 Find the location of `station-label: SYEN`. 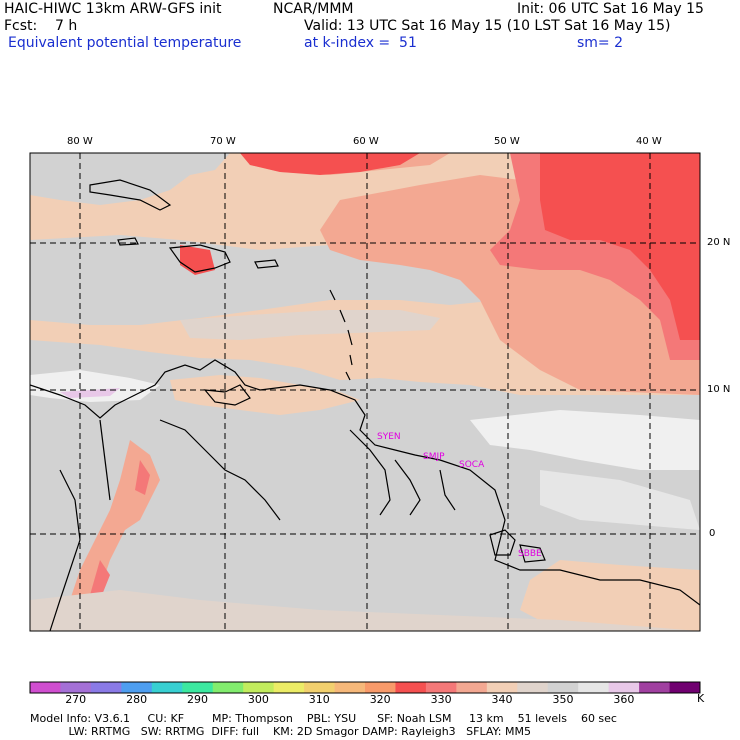

station-label: SYEN is located at coordinates (389, 437).